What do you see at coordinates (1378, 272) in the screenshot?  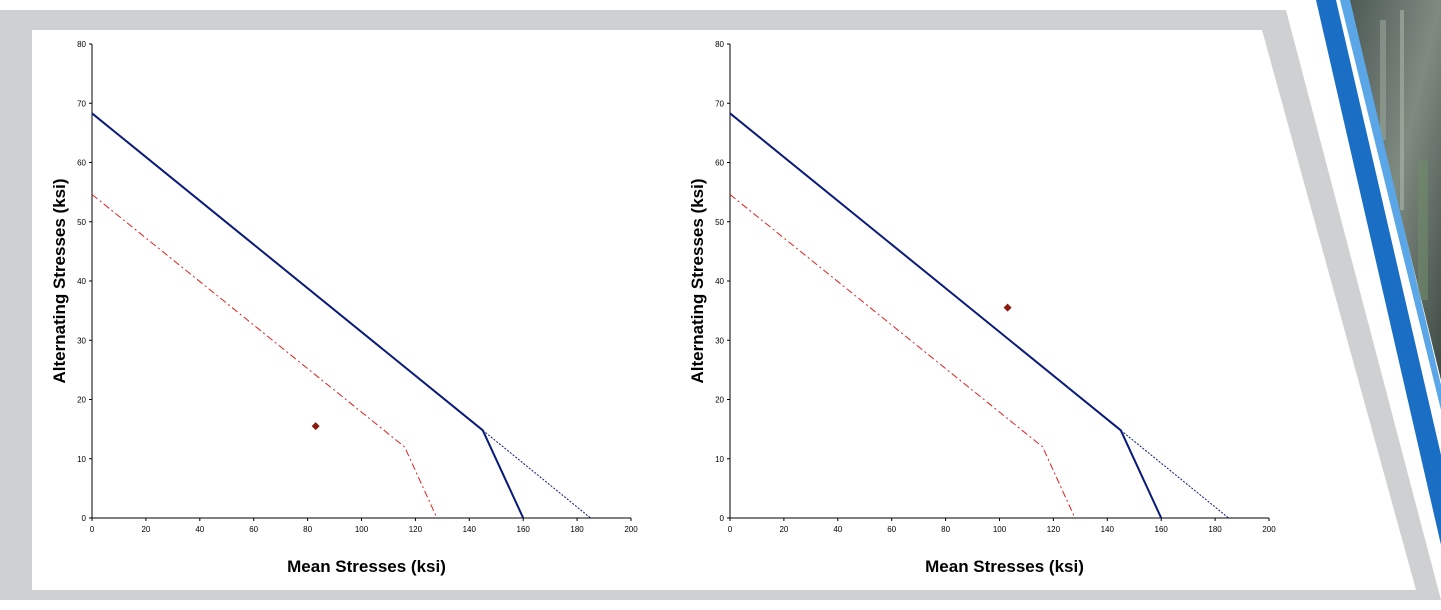 I see `corner-photo-decoration` at bounding box center [1378, 272].